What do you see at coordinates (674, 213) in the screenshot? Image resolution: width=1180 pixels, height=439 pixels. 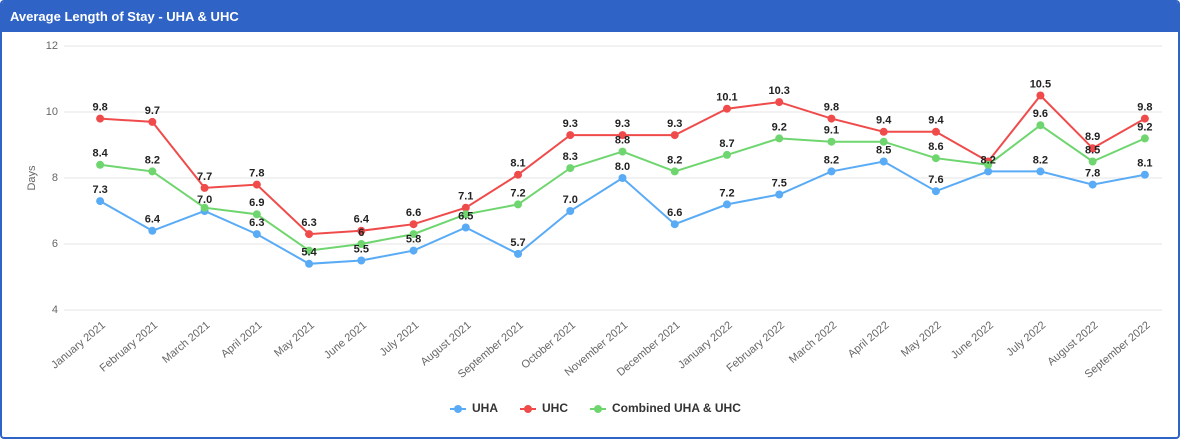 I see `data-label: 6.6` at bounding box center [674, 213].